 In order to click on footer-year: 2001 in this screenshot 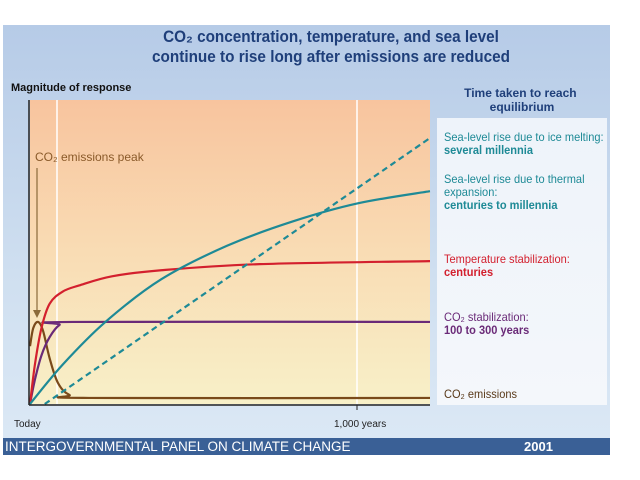, I will do `click(538, 446)`.